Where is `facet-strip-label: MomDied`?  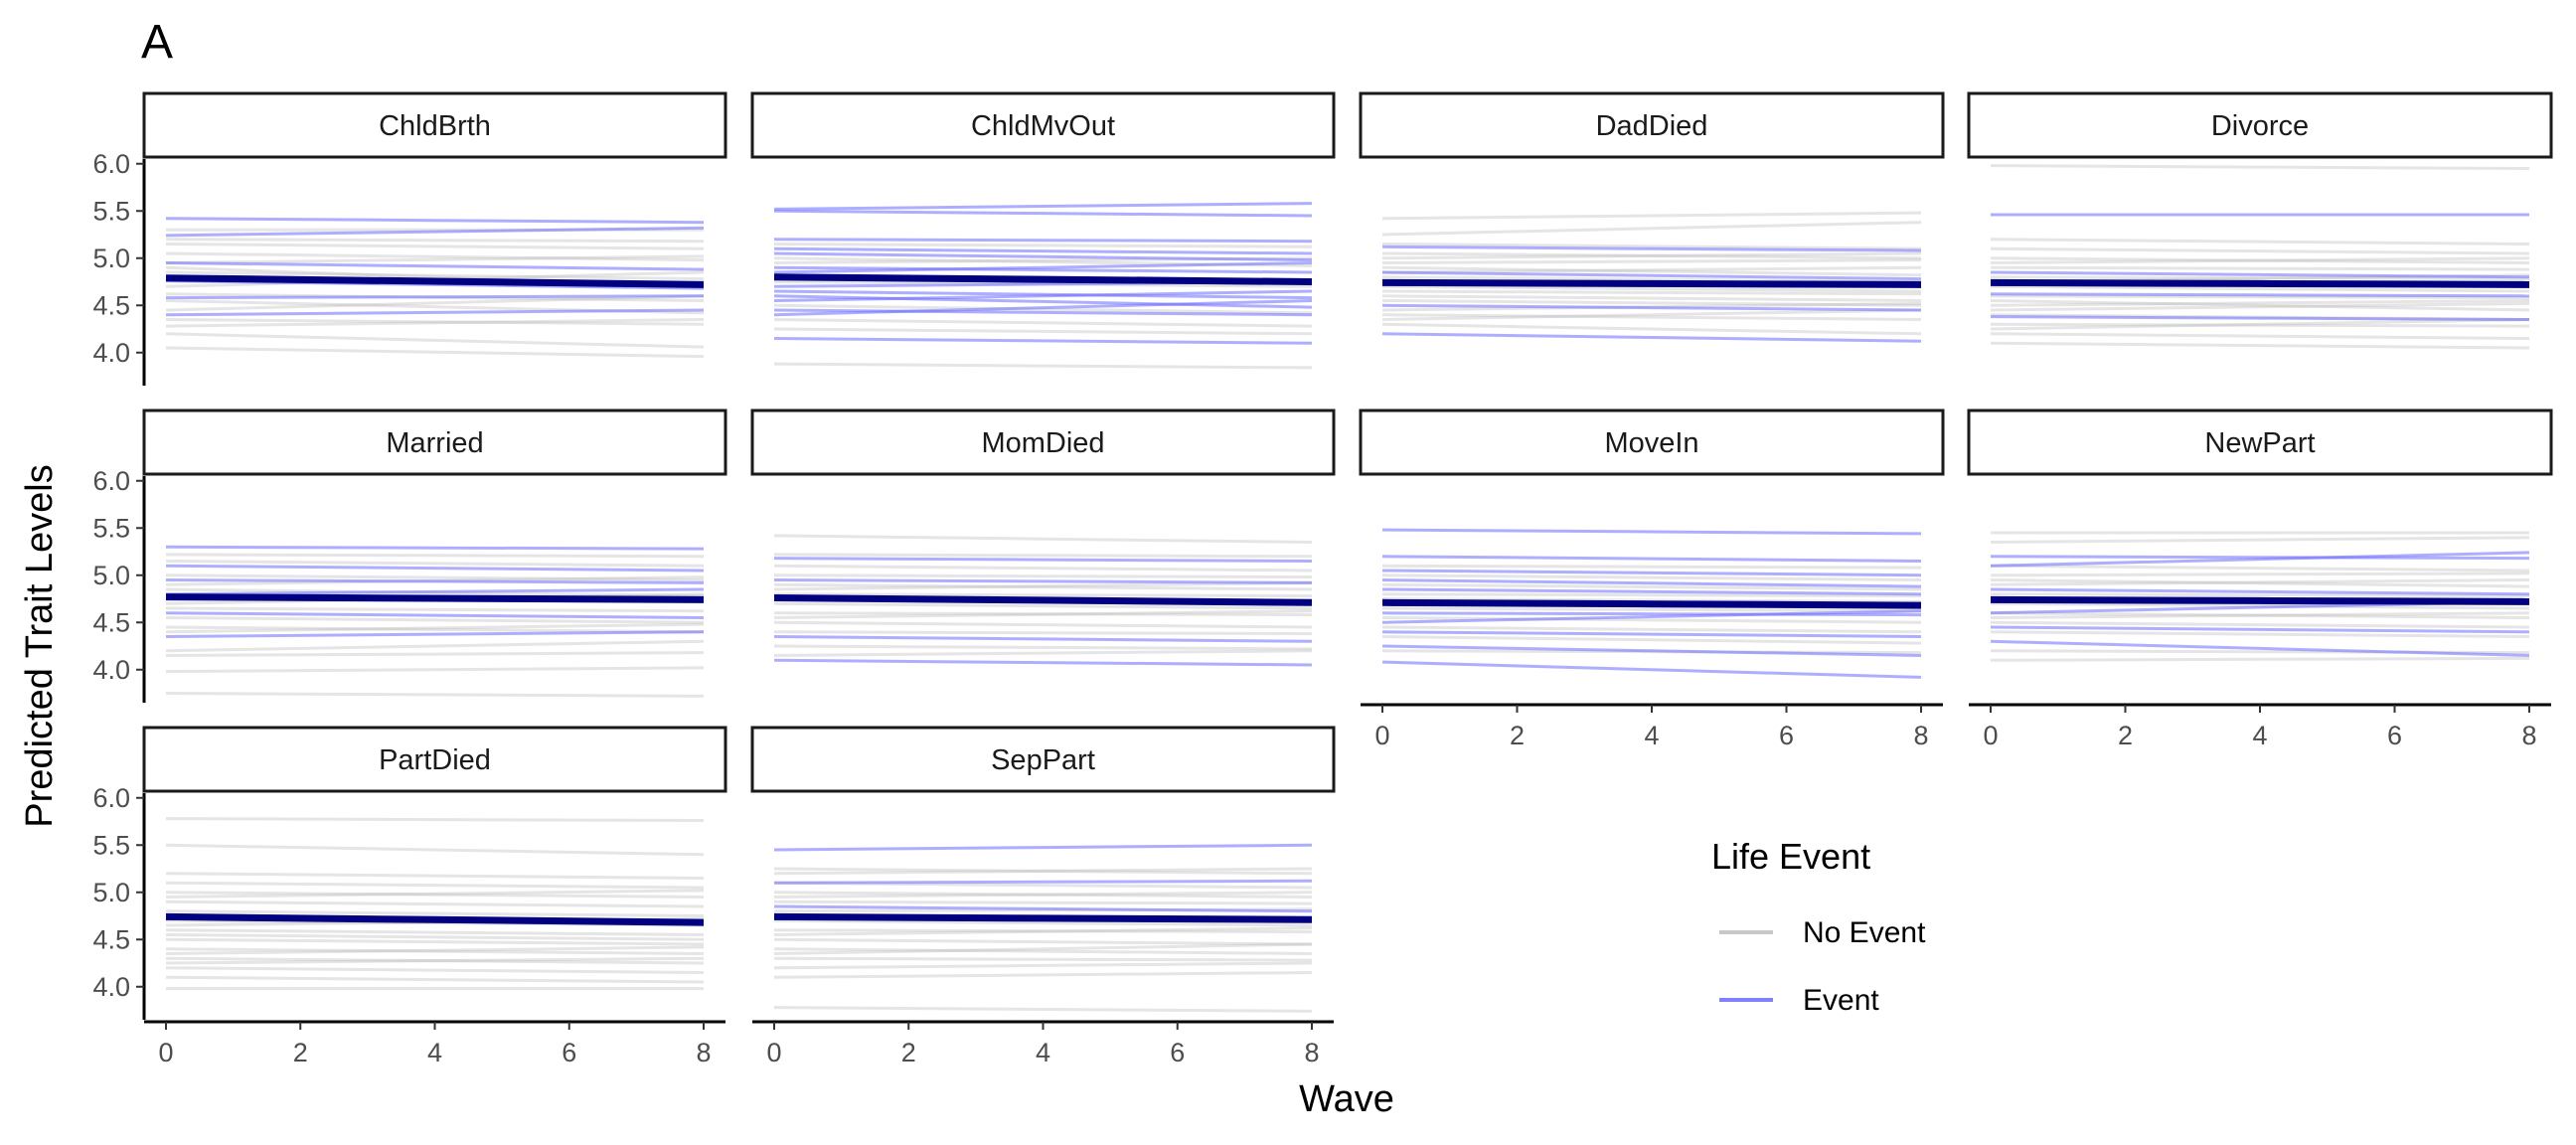
facet-strip-label: MomDied is located at coordinates (1042, 443).